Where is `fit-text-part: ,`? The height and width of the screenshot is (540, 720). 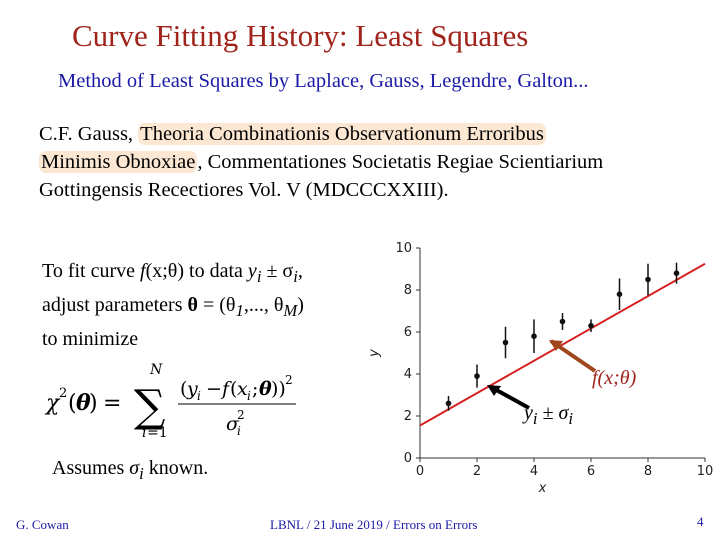
fit-text-part: , is located at coordinates (300, 271).